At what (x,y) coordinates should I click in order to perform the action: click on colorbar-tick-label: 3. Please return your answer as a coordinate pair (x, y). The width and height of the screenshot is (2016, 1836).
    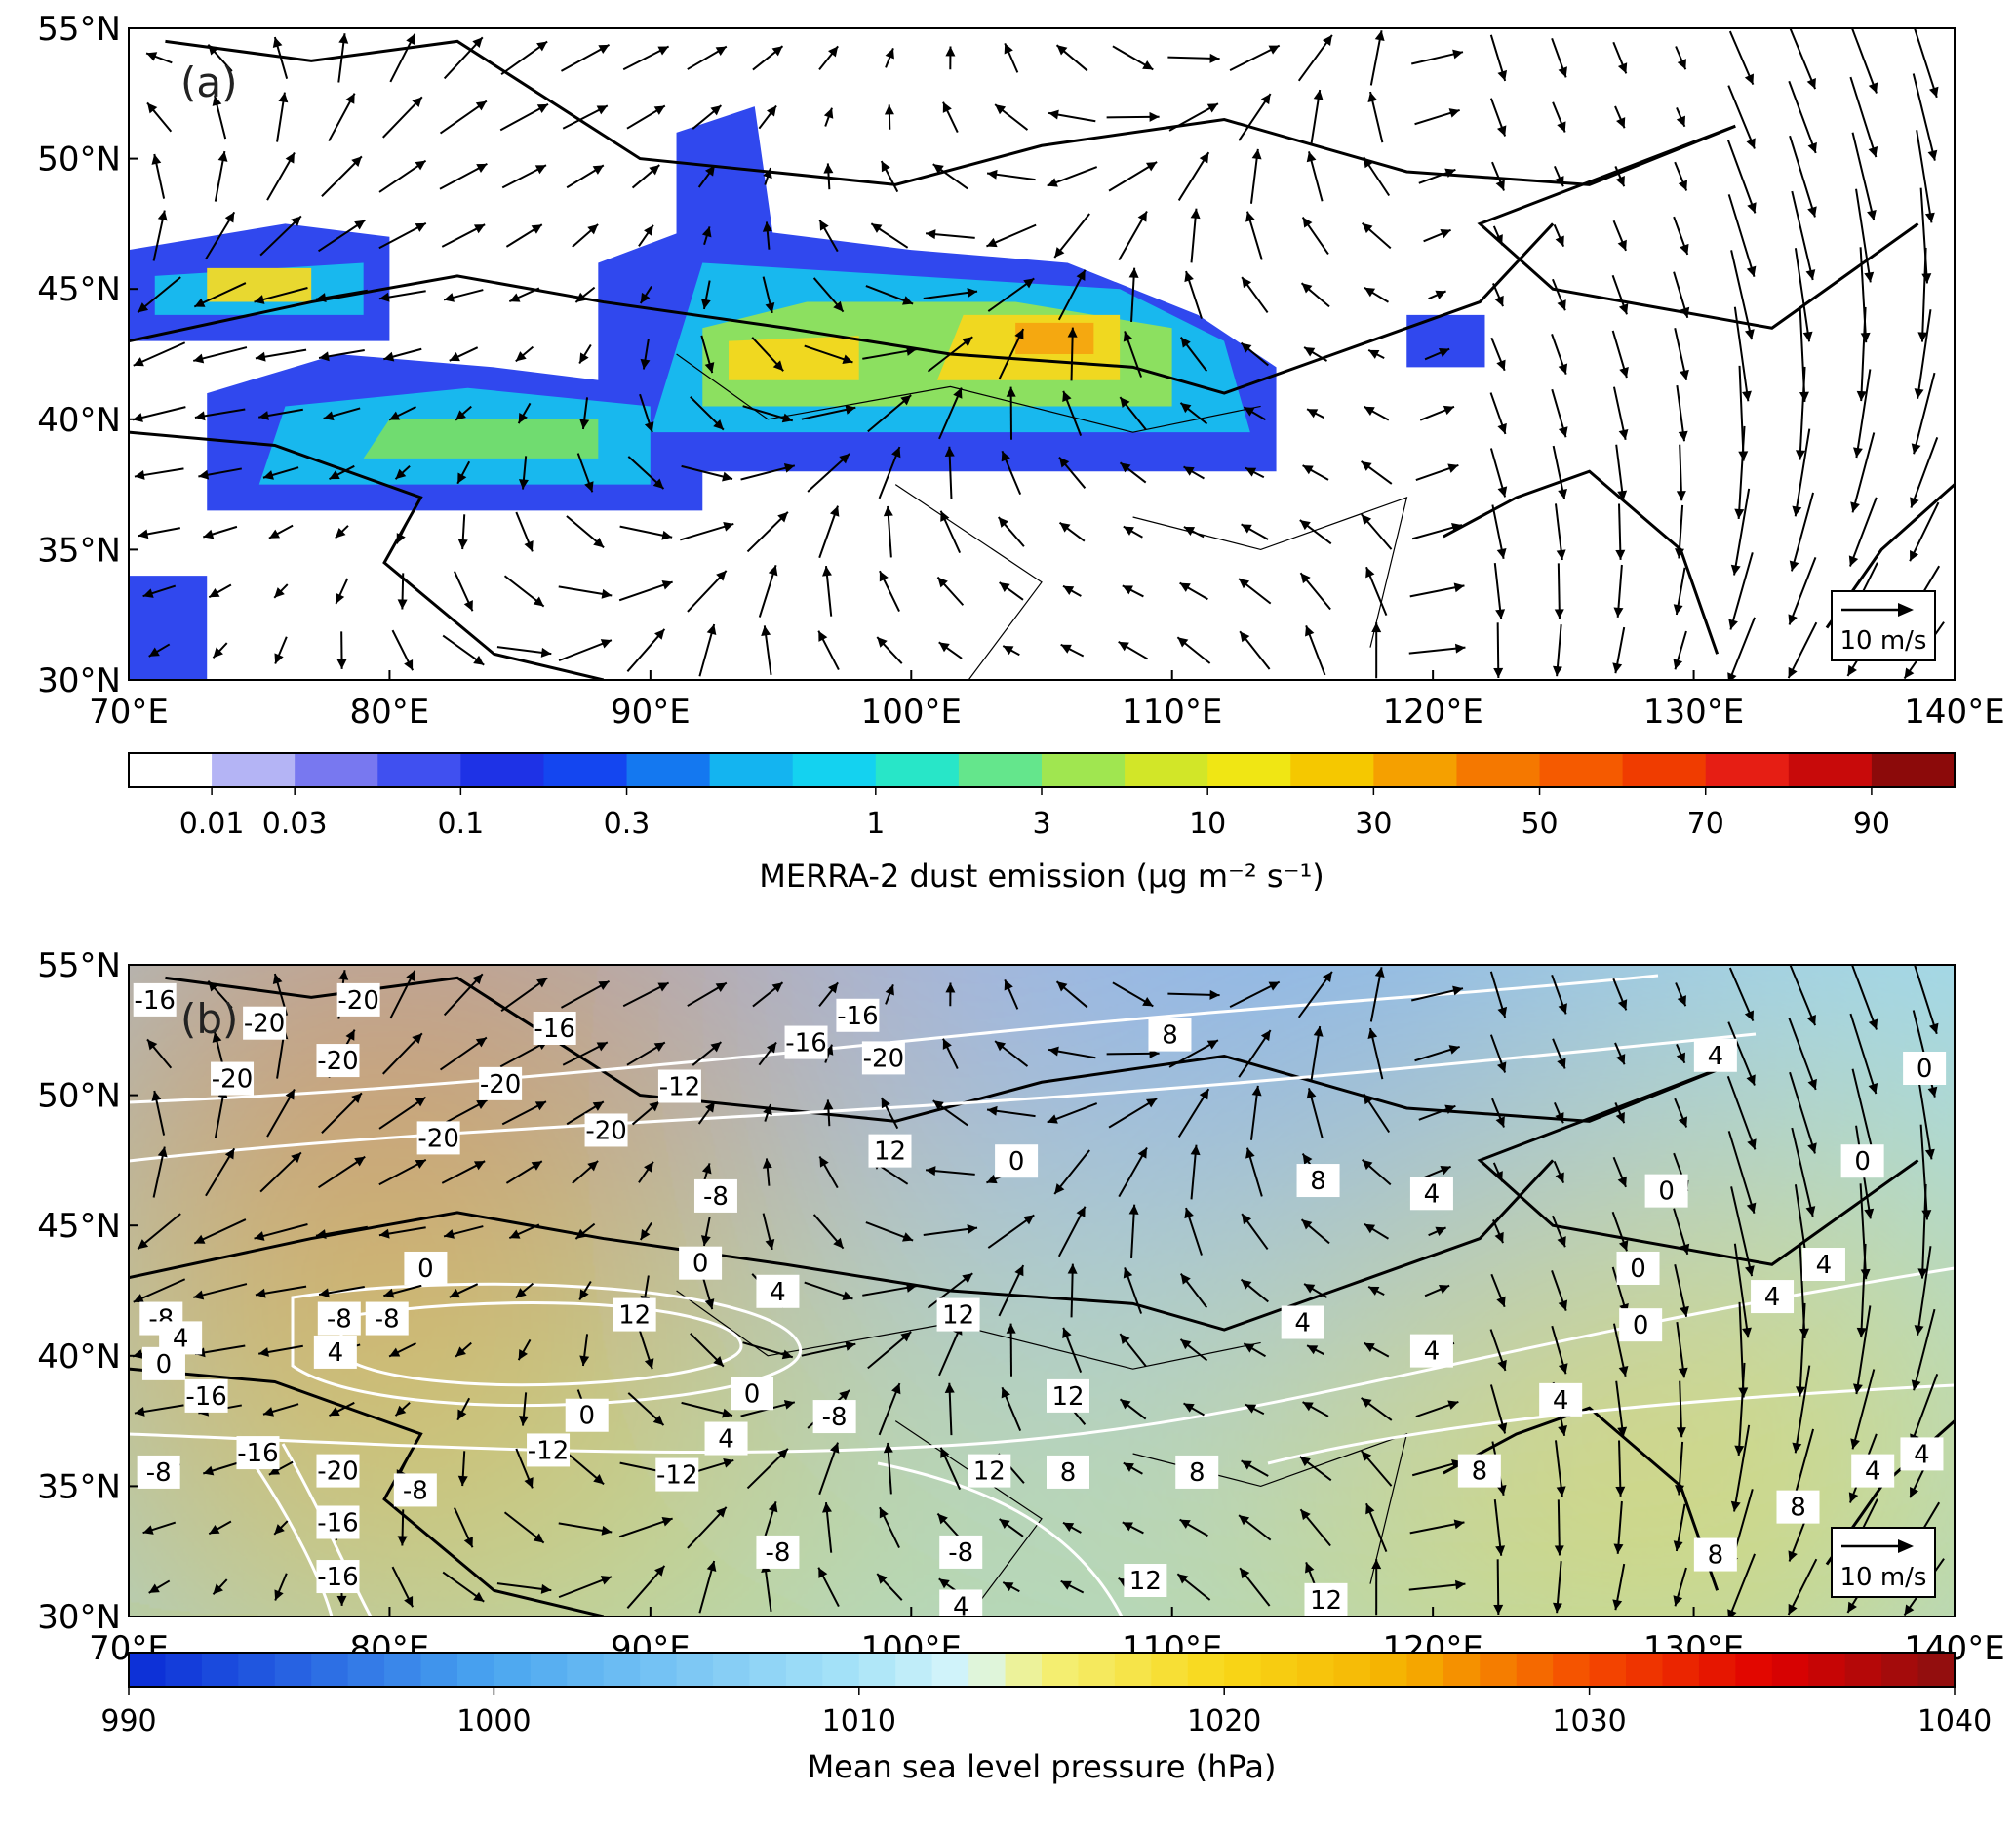
    Looking at the image, I should click on (1041, 824).